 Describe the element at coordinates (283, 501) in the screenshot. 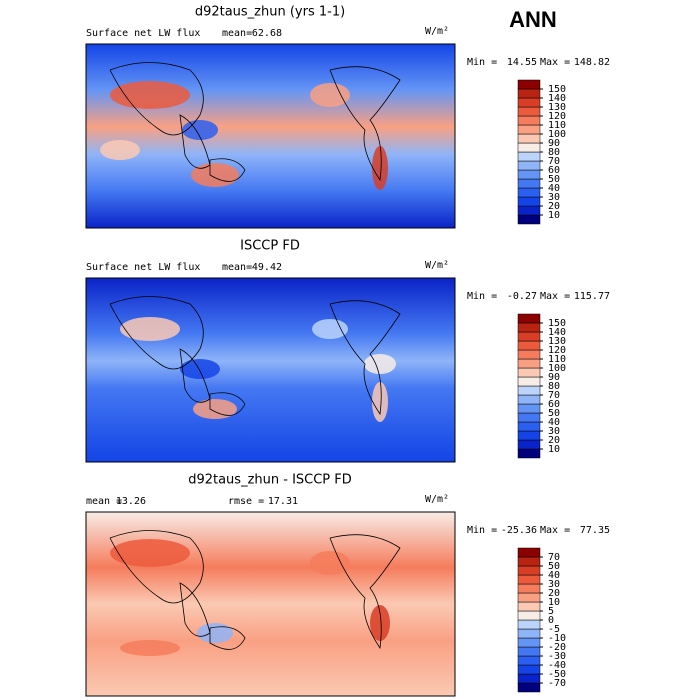

I see `stat-value: 17.31` at that location.